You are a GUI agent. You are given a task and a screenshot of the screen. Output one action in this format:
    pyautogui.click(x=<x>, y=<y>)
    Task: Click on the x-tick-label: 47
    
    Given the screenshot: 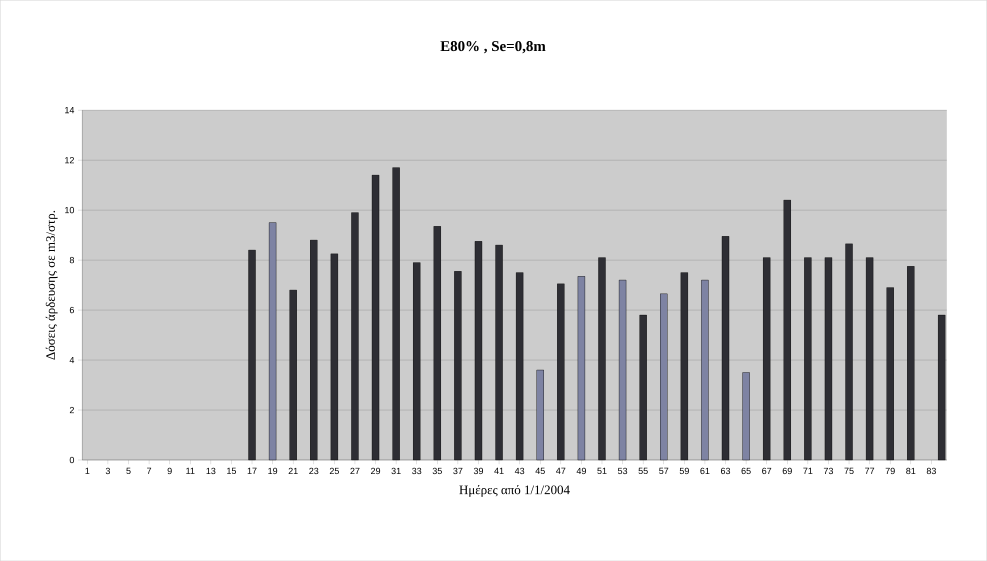 What is the action you would take?
    pyautogui.click(x=561, y=471)
    